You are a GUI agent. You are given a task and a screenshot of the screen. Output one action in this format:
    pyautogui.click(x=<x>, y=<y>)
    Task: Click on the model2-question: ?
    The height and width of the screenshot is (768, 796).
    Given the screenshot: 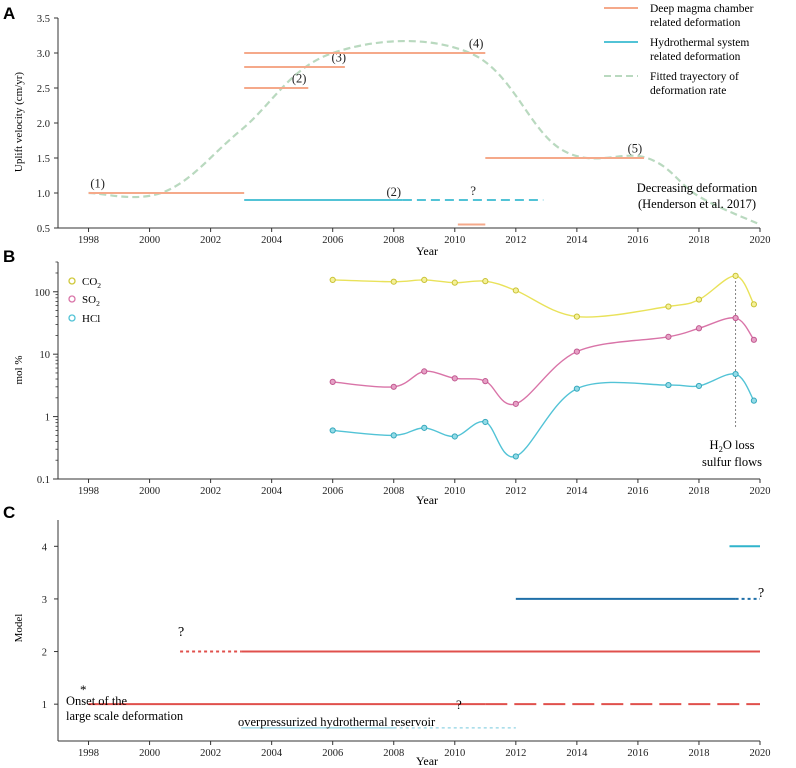 What is the action you would take?
    pyautogui.click(x=181, y=632)
    